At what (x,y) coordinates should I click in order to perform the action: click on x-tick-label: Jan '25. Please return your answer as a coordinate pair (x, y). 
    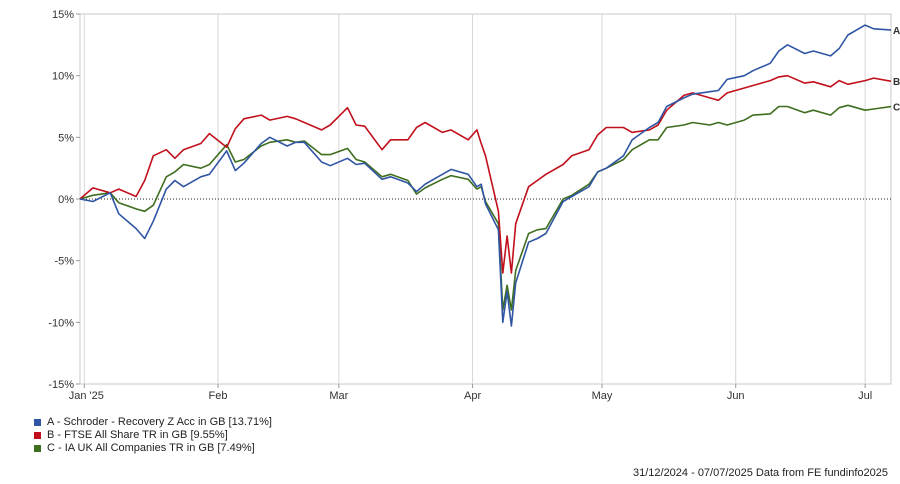
    Looking at the image, I should click on (86, 396).